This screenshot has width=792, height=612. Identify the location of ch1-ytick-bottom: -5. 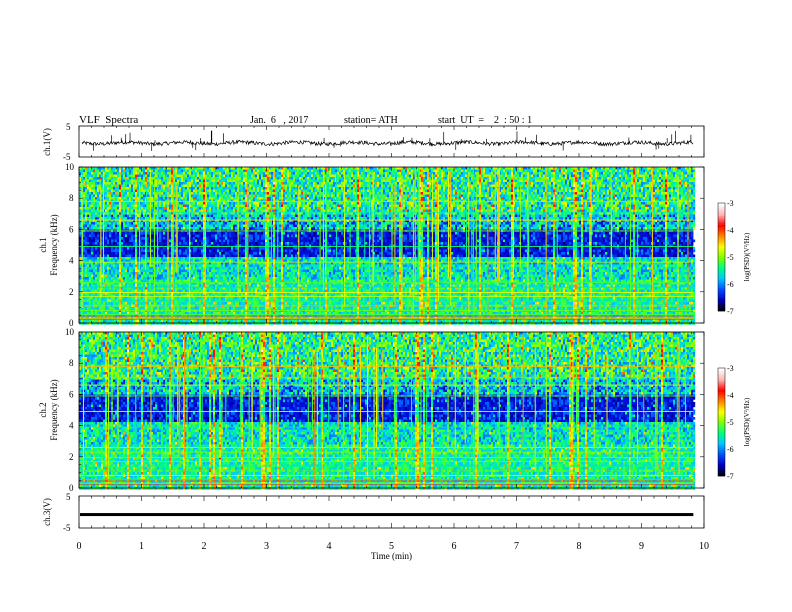
(67, 157).